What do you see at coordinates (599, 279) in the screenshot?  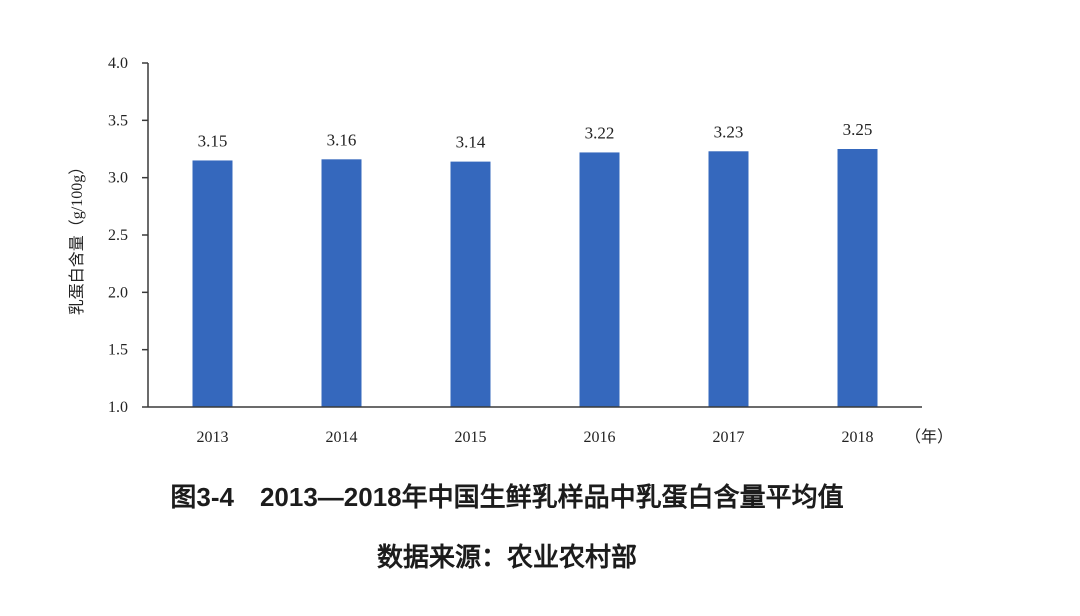 I see `bar-2016` at bounding box center [599, 279].